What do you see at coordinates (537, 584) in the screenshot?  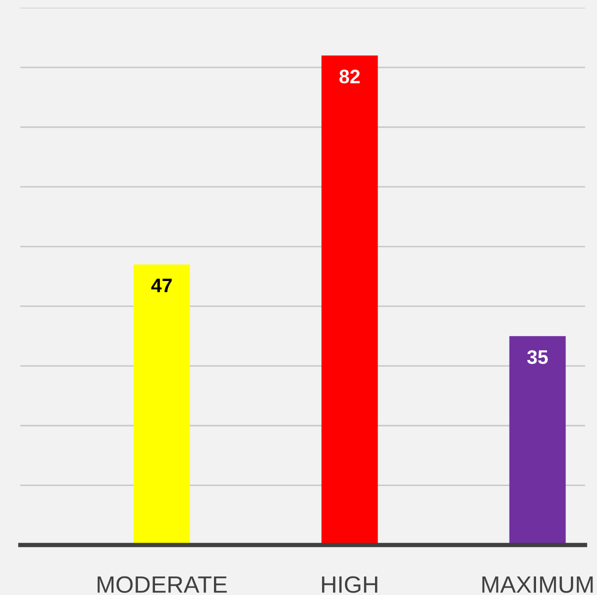 I see `x-tick-label: MAXIMUM` at bounding box center [537, 584].